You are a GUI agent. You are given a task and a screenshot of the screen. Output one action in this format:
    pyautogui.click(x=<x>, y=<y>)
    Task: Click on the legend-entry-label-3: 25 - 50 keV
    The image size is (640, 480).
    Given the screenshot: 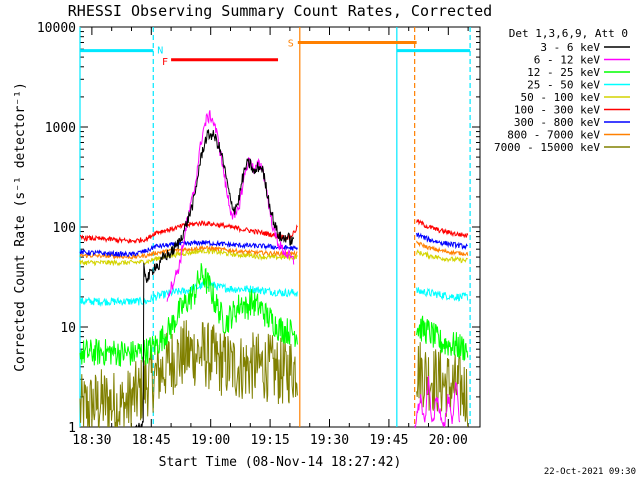 What is the action you would take?
    pyautogui.click(x=563, y=85)
    